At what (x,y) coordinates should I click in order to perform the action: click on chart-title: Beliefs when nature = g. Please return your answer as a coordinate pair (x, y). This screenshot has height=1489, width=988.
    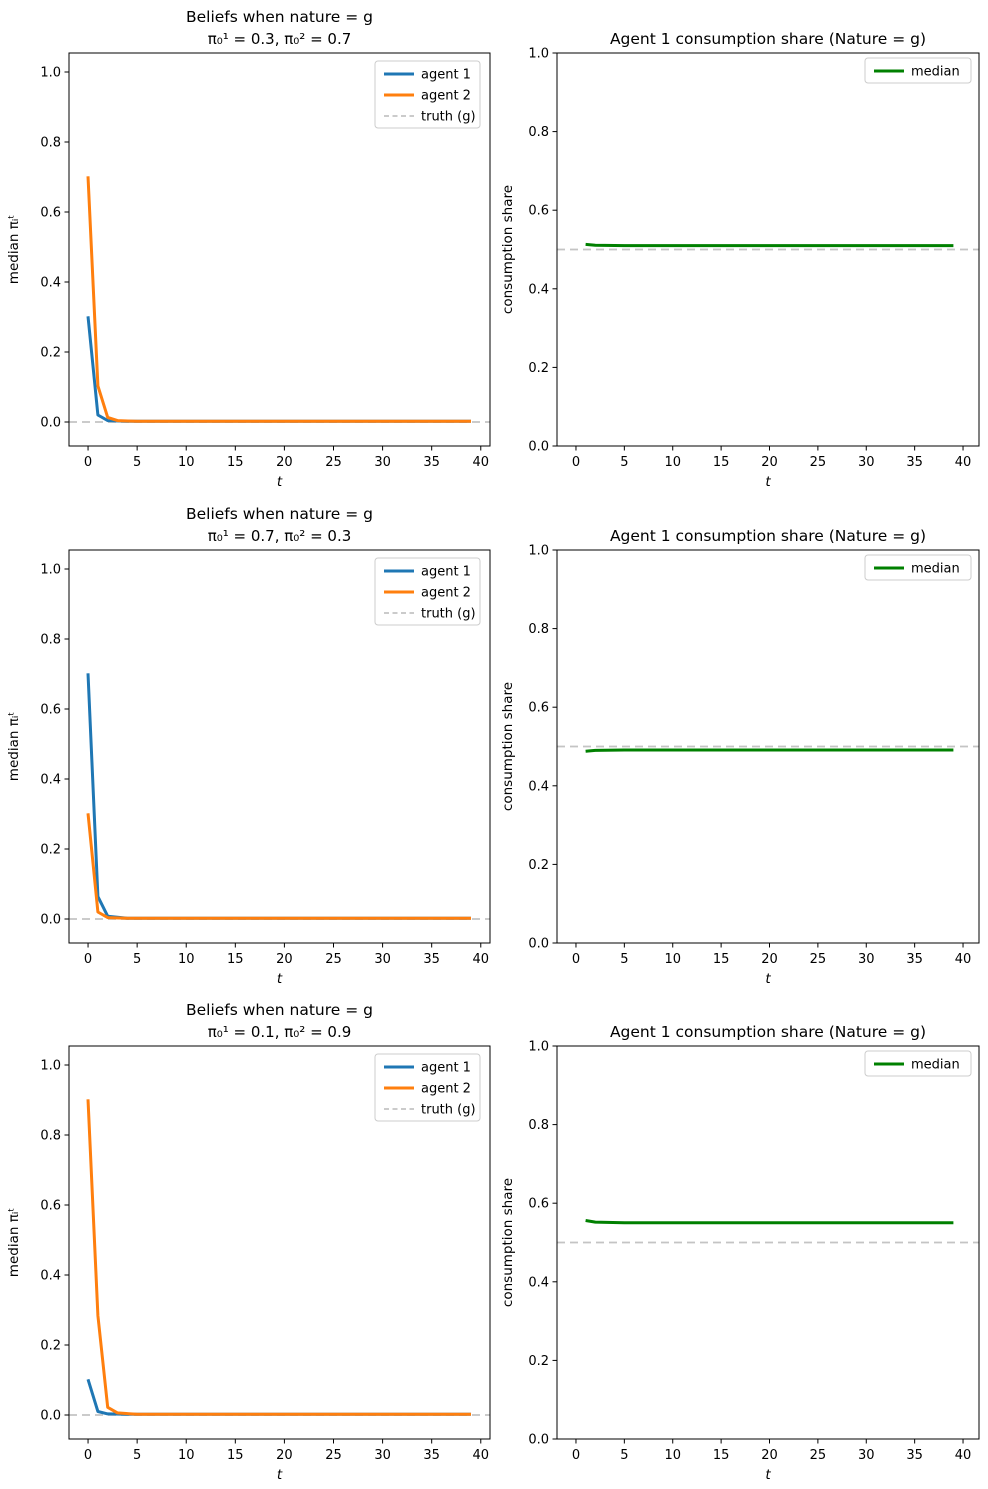
    Looking at the image, I should click on (279, 17).